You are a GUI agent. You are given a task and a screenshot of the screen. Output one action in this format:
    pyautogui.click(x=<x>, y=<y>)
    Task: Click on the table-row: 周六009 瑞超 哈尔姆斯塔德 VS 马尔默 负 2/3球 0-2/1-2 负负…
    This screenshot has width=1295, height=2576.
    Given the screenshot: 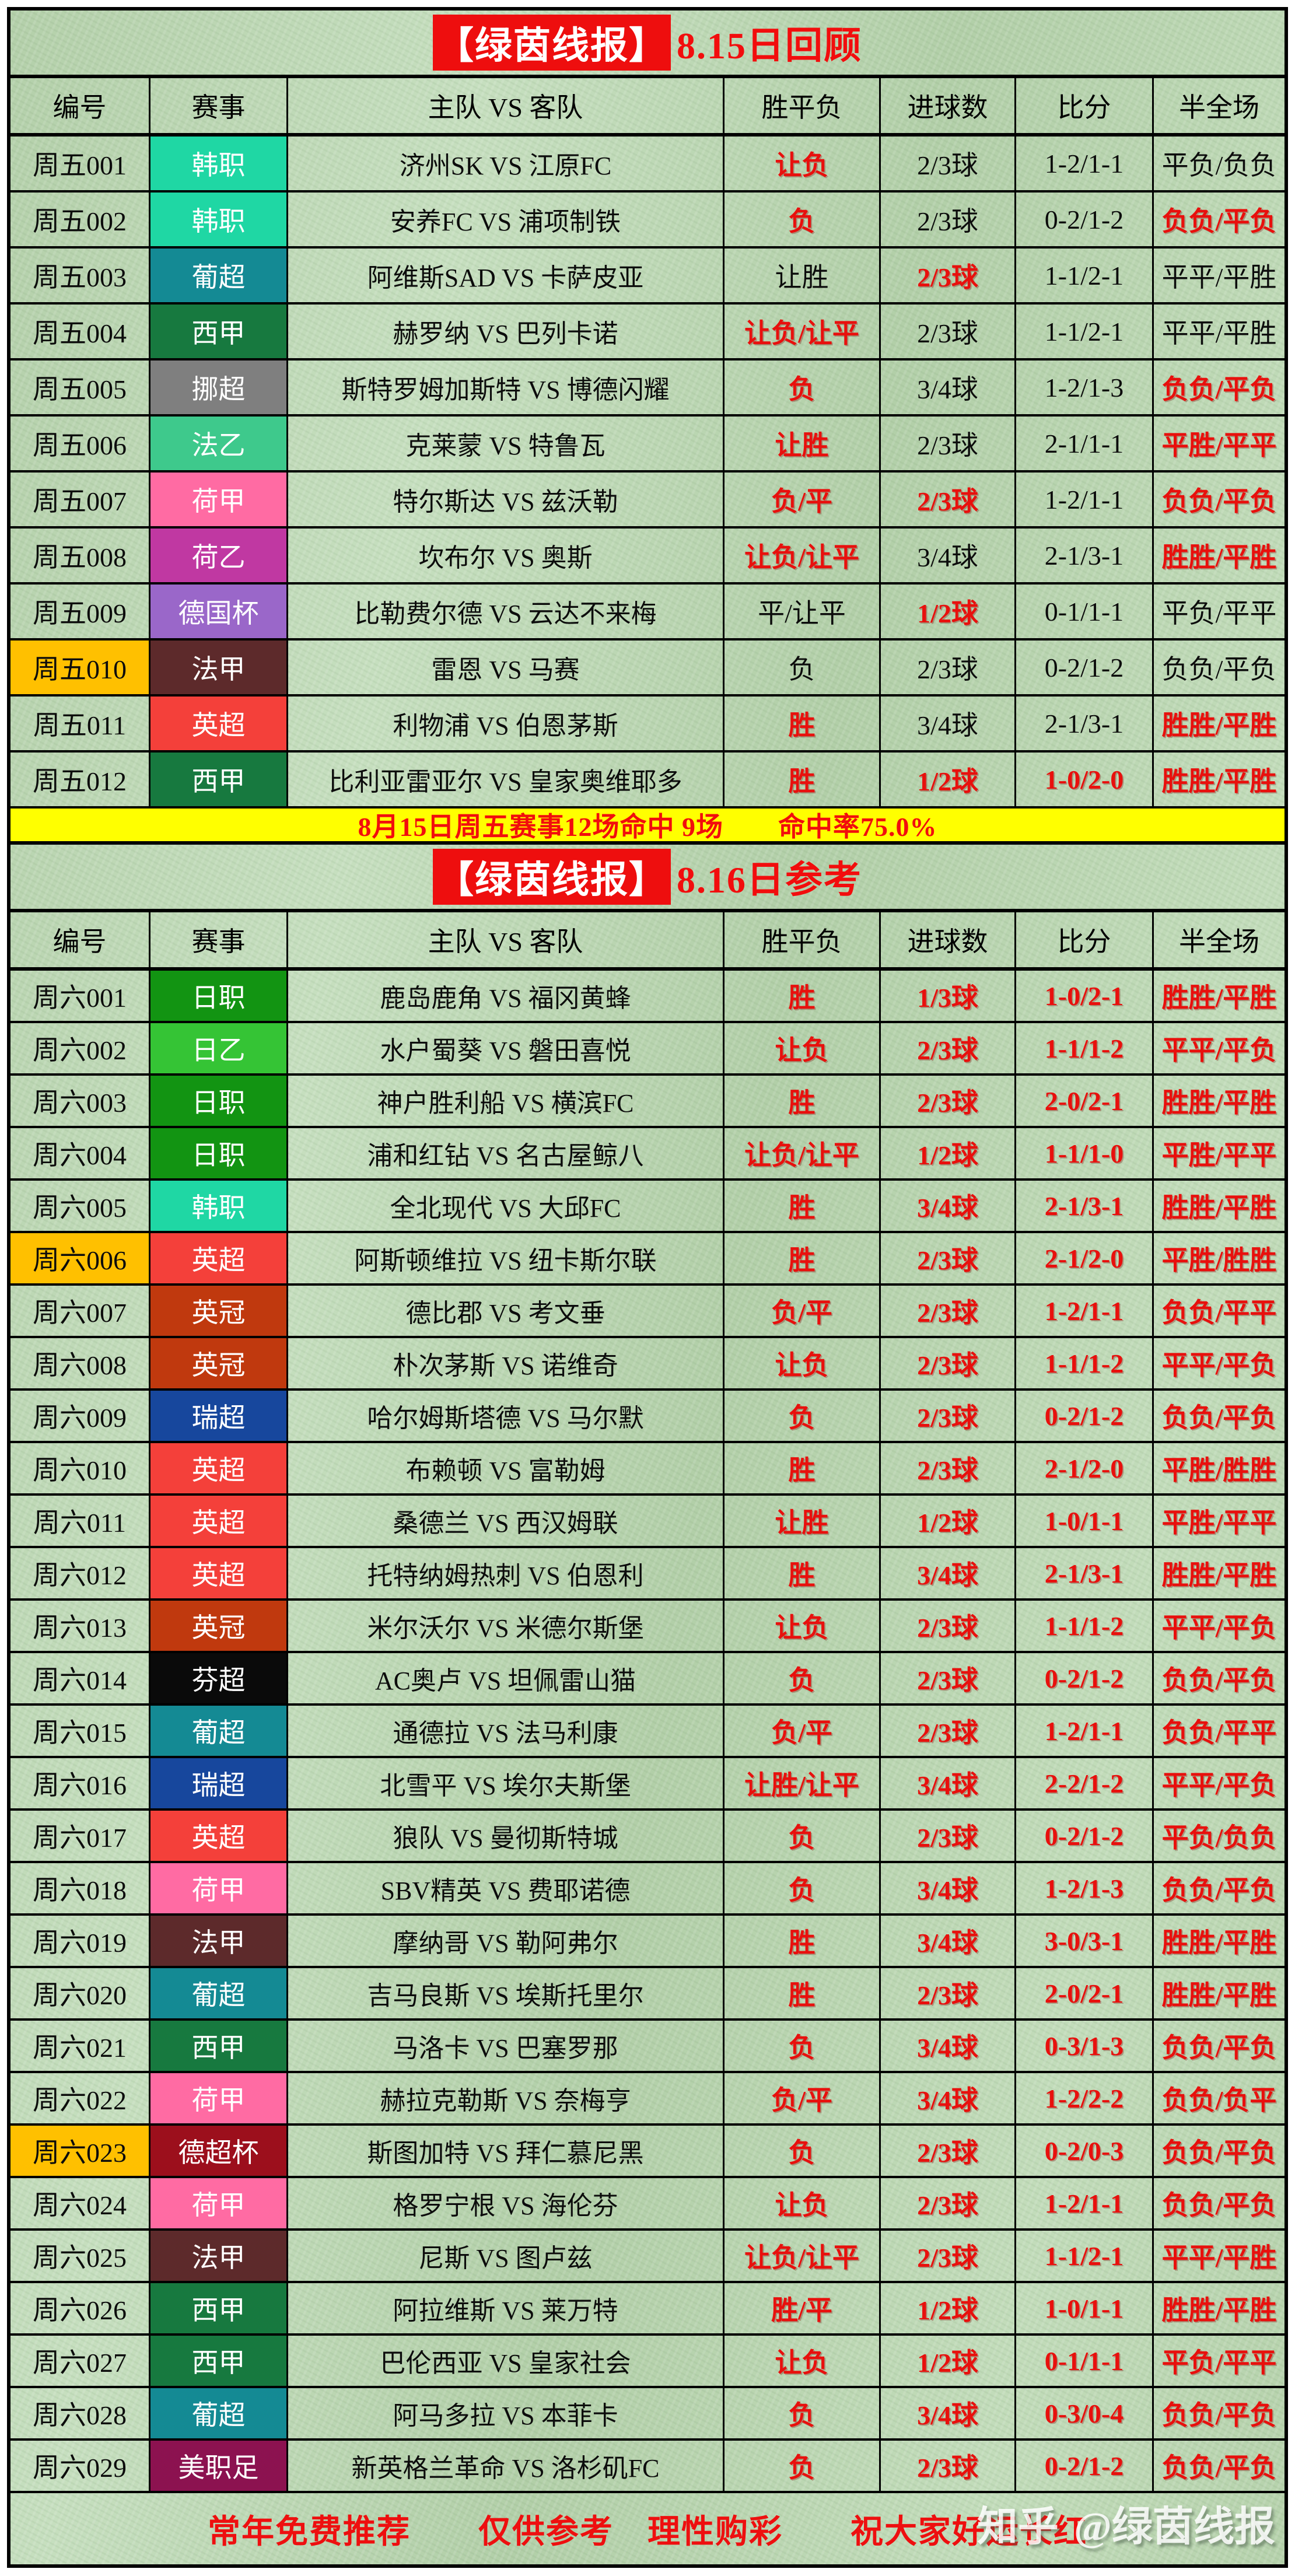 What is the action you would take?
    pyautogui.click(x=647, y=1417)
    